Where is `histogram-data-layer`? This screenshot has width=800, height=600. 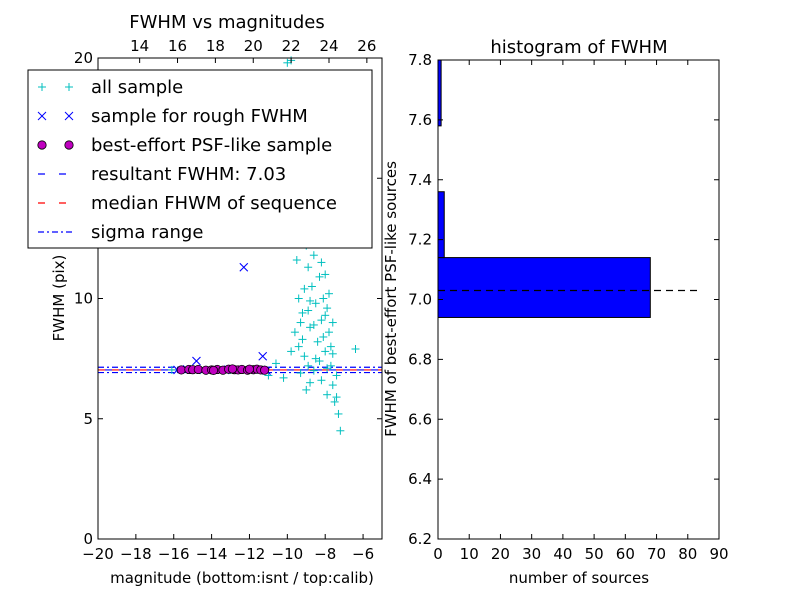 histogram-data-layer is located at coordinates (567, 188).